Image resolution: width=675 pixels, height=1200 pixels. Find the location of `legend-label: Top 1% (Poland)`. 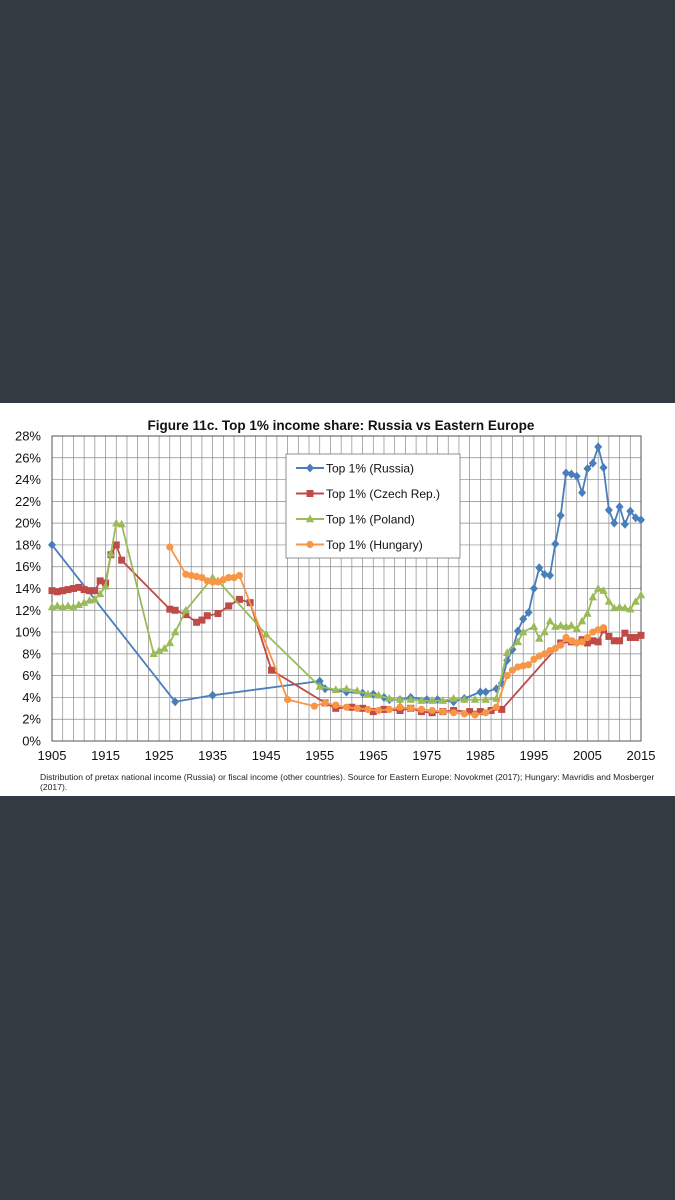

legend-label: Top 1% (Poland) is located at coordinates (370, 520).